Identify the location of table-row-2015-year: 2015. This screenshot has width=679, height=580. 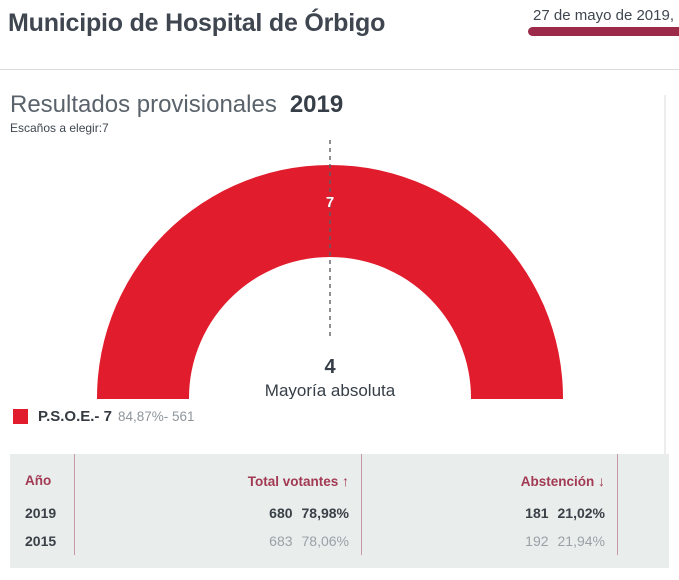
(42, 541).